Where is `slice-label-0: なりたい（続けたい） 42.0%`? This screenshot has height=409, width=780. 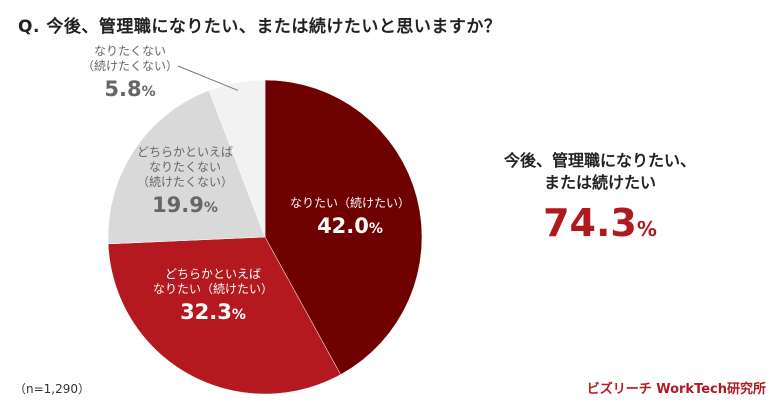 slice-label-0: なりたい（続けたい） 42.0% is located at coordinates (350, 217).